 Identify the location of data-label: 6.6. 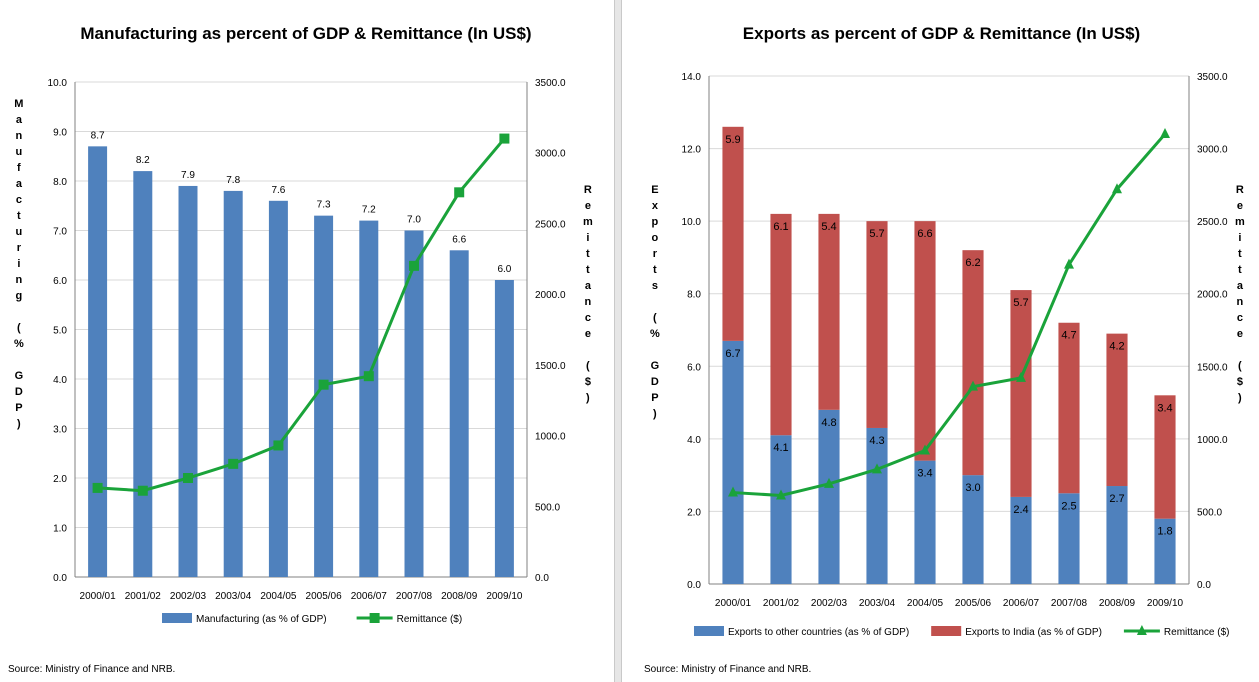
(459, 239).